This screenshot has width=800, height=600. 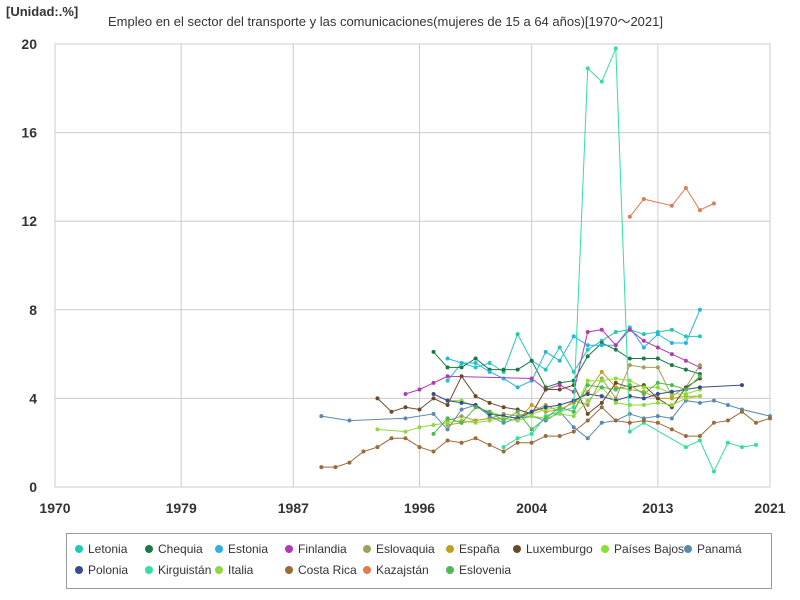 What do you see at coordinates (181, 508) in the screenshot?
I see `x-tick-label: 1979` at bounding box center [181, 508].